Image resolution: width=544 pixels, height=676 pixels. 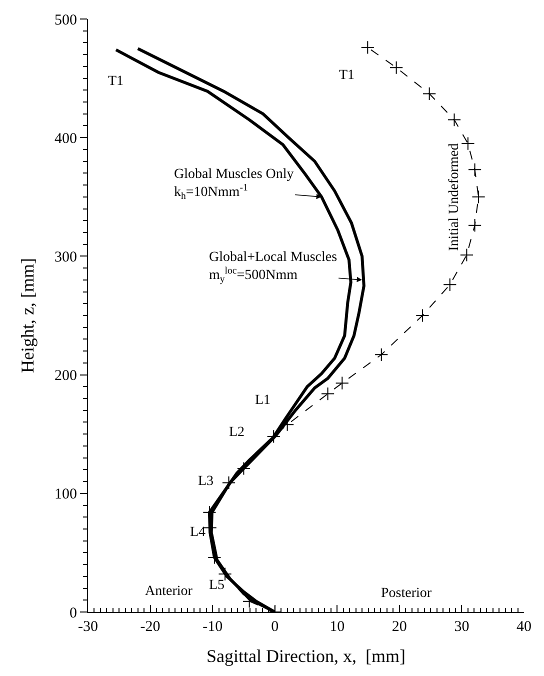 What do you see at coordinates (28, 315) in the screenshot?
I see `y-axis-title: Height, z, [mm]` at bounding box center [28, 315].